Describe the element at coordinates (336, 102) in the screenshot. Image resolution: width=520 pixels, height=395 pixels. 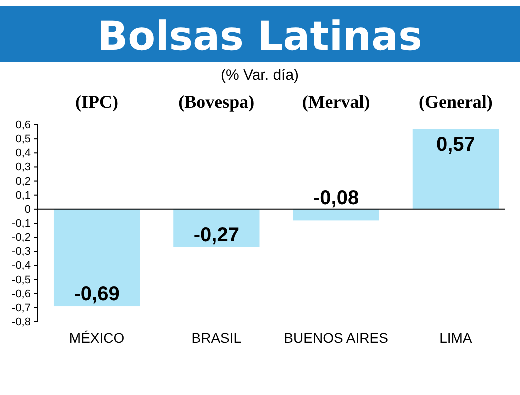
I see `text: (Merval)` at that location.